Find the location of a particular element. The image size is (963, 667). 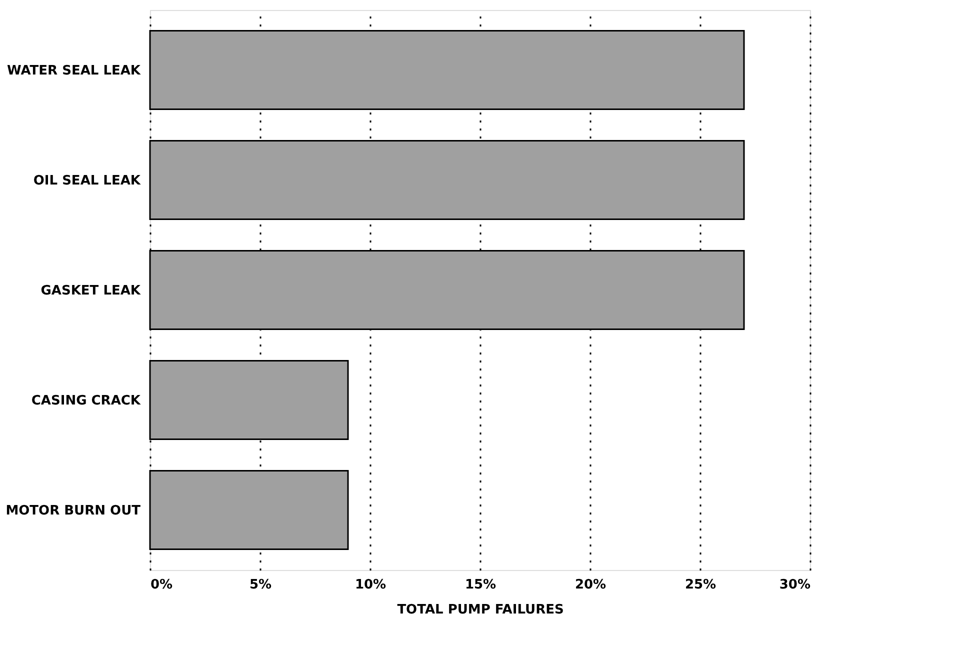

x-tick-label: 15% is located at coordinates (480, 585).